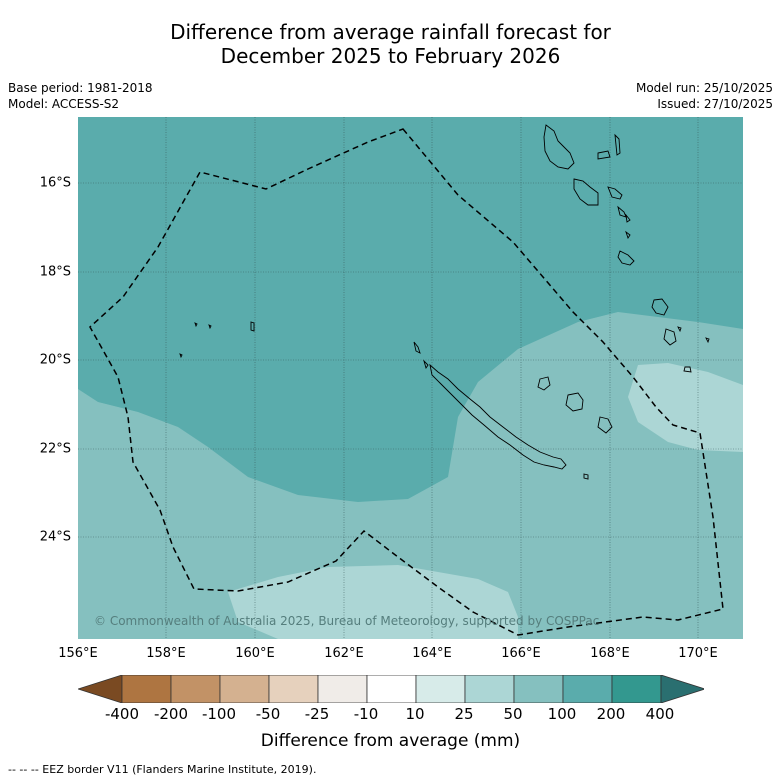 The width and height of the screenshot is (781, 781). Describe the element at coordinates (562, 714) in the screenshot. I see `cbar-label: 100` at that location.